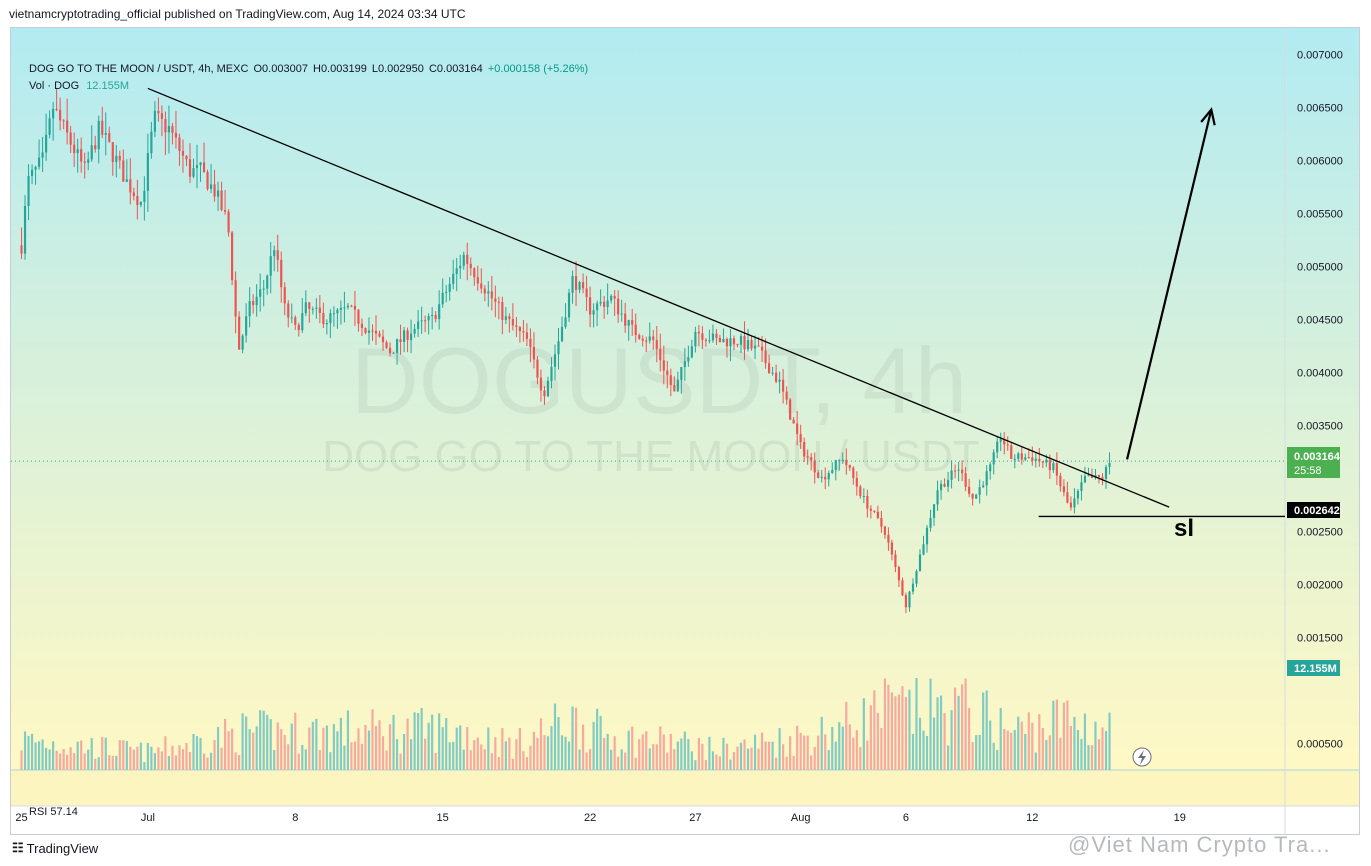 The width and height of the screenshot is (1371, 866). I want to click on volume-legend: Vol · DOG 12.155M, so click(79, 86).